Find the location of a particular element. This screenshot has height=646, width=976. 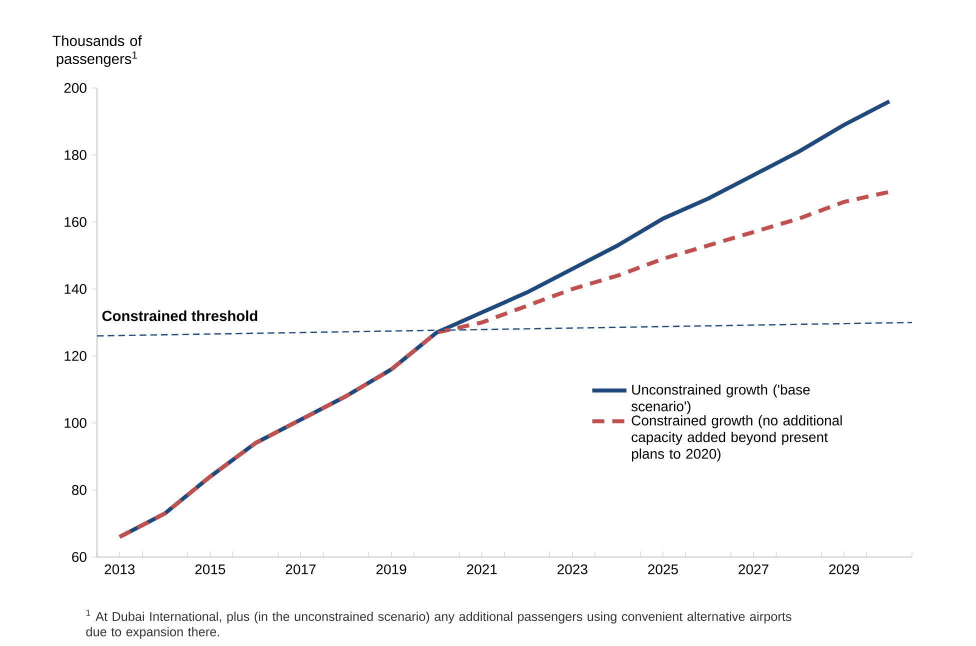

x-tick-label: 2021 is located at coordinates (482, 569).